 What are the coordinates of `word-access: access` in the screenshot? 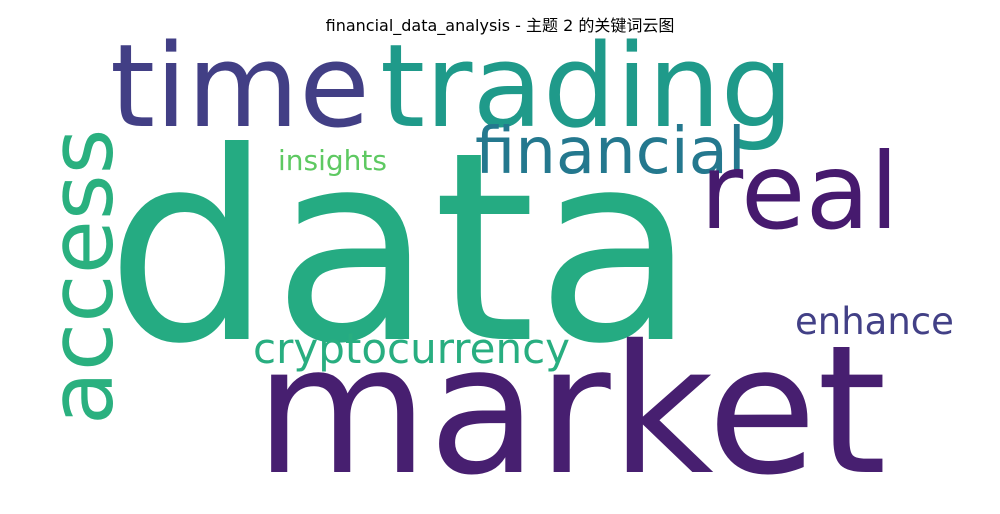 It's located at (81, 276).